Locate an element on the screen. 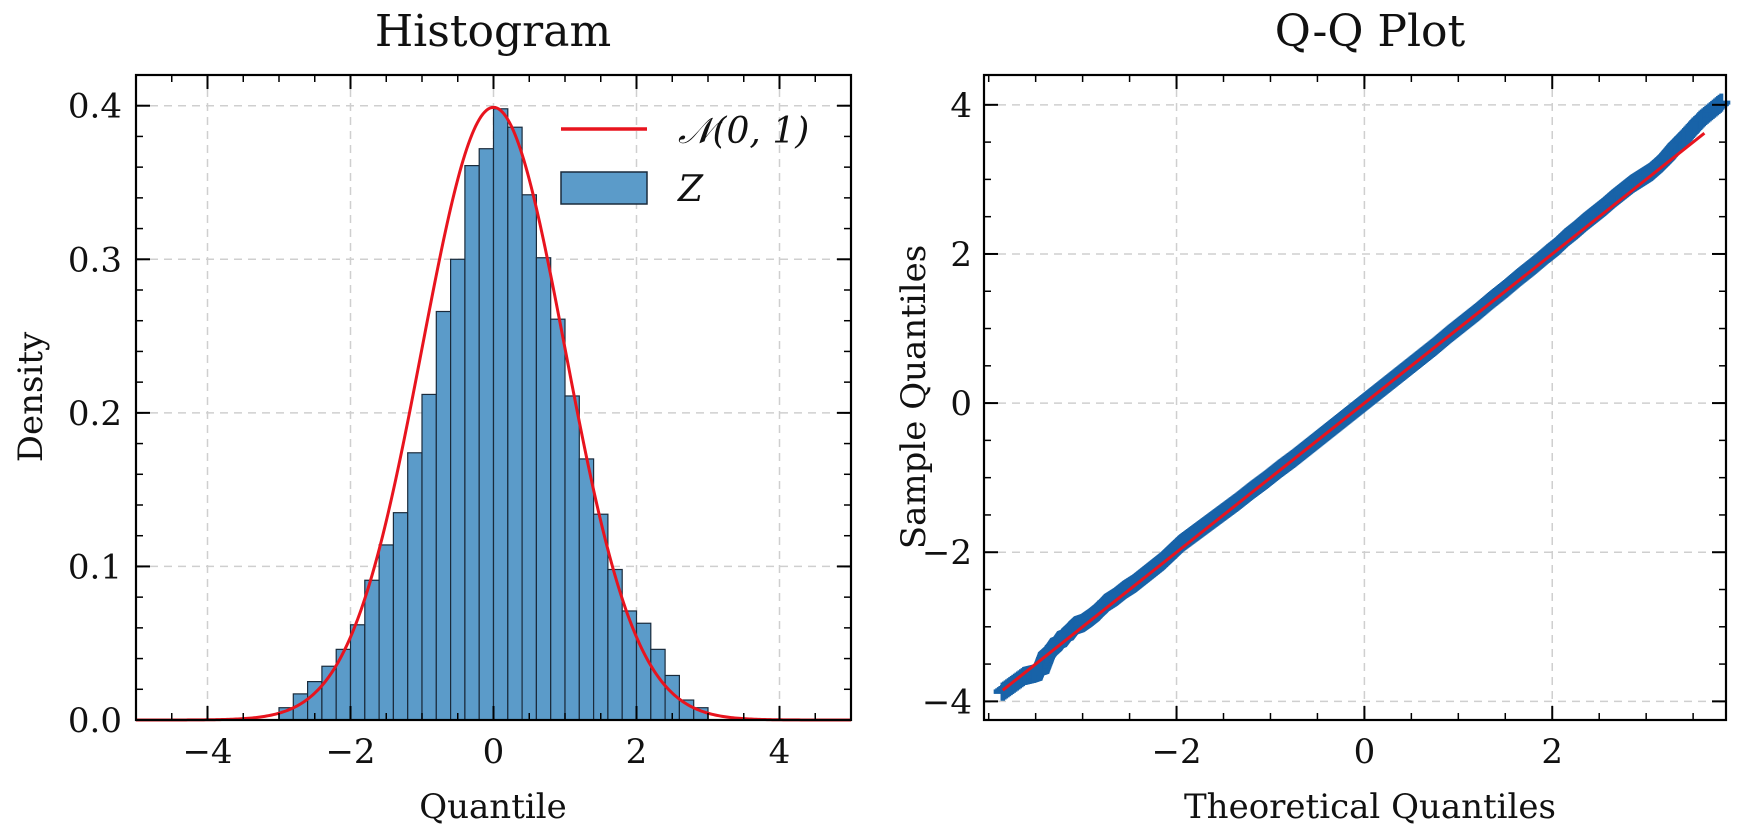  qq-y-tick-label: 2 is located at coordinates (961, 255).